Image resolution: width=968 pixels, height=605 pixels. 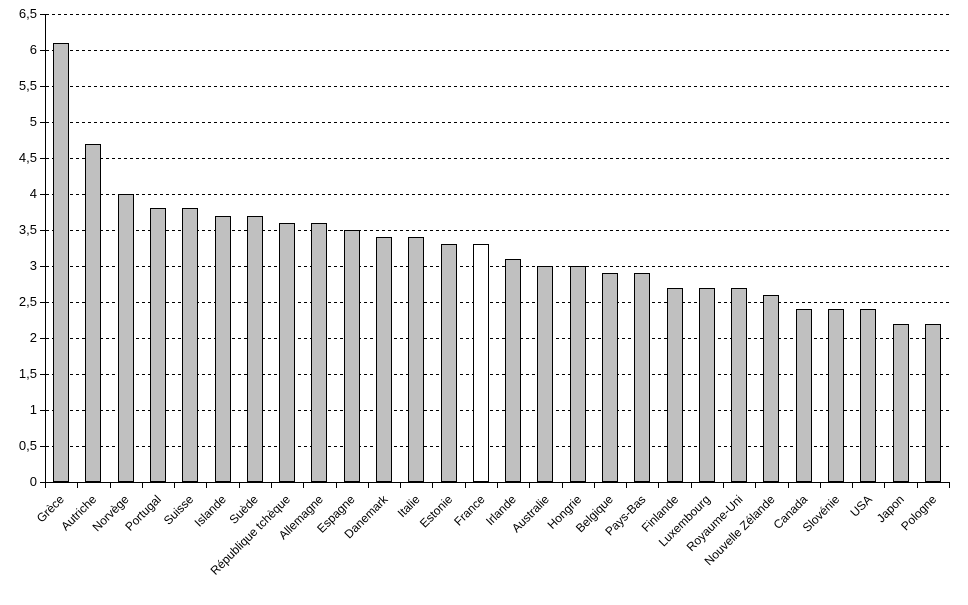 What do you see at coordinates (33, 409) in the screenshot?
I see `y-axis-label: 1` at bounding box center [33, 409].